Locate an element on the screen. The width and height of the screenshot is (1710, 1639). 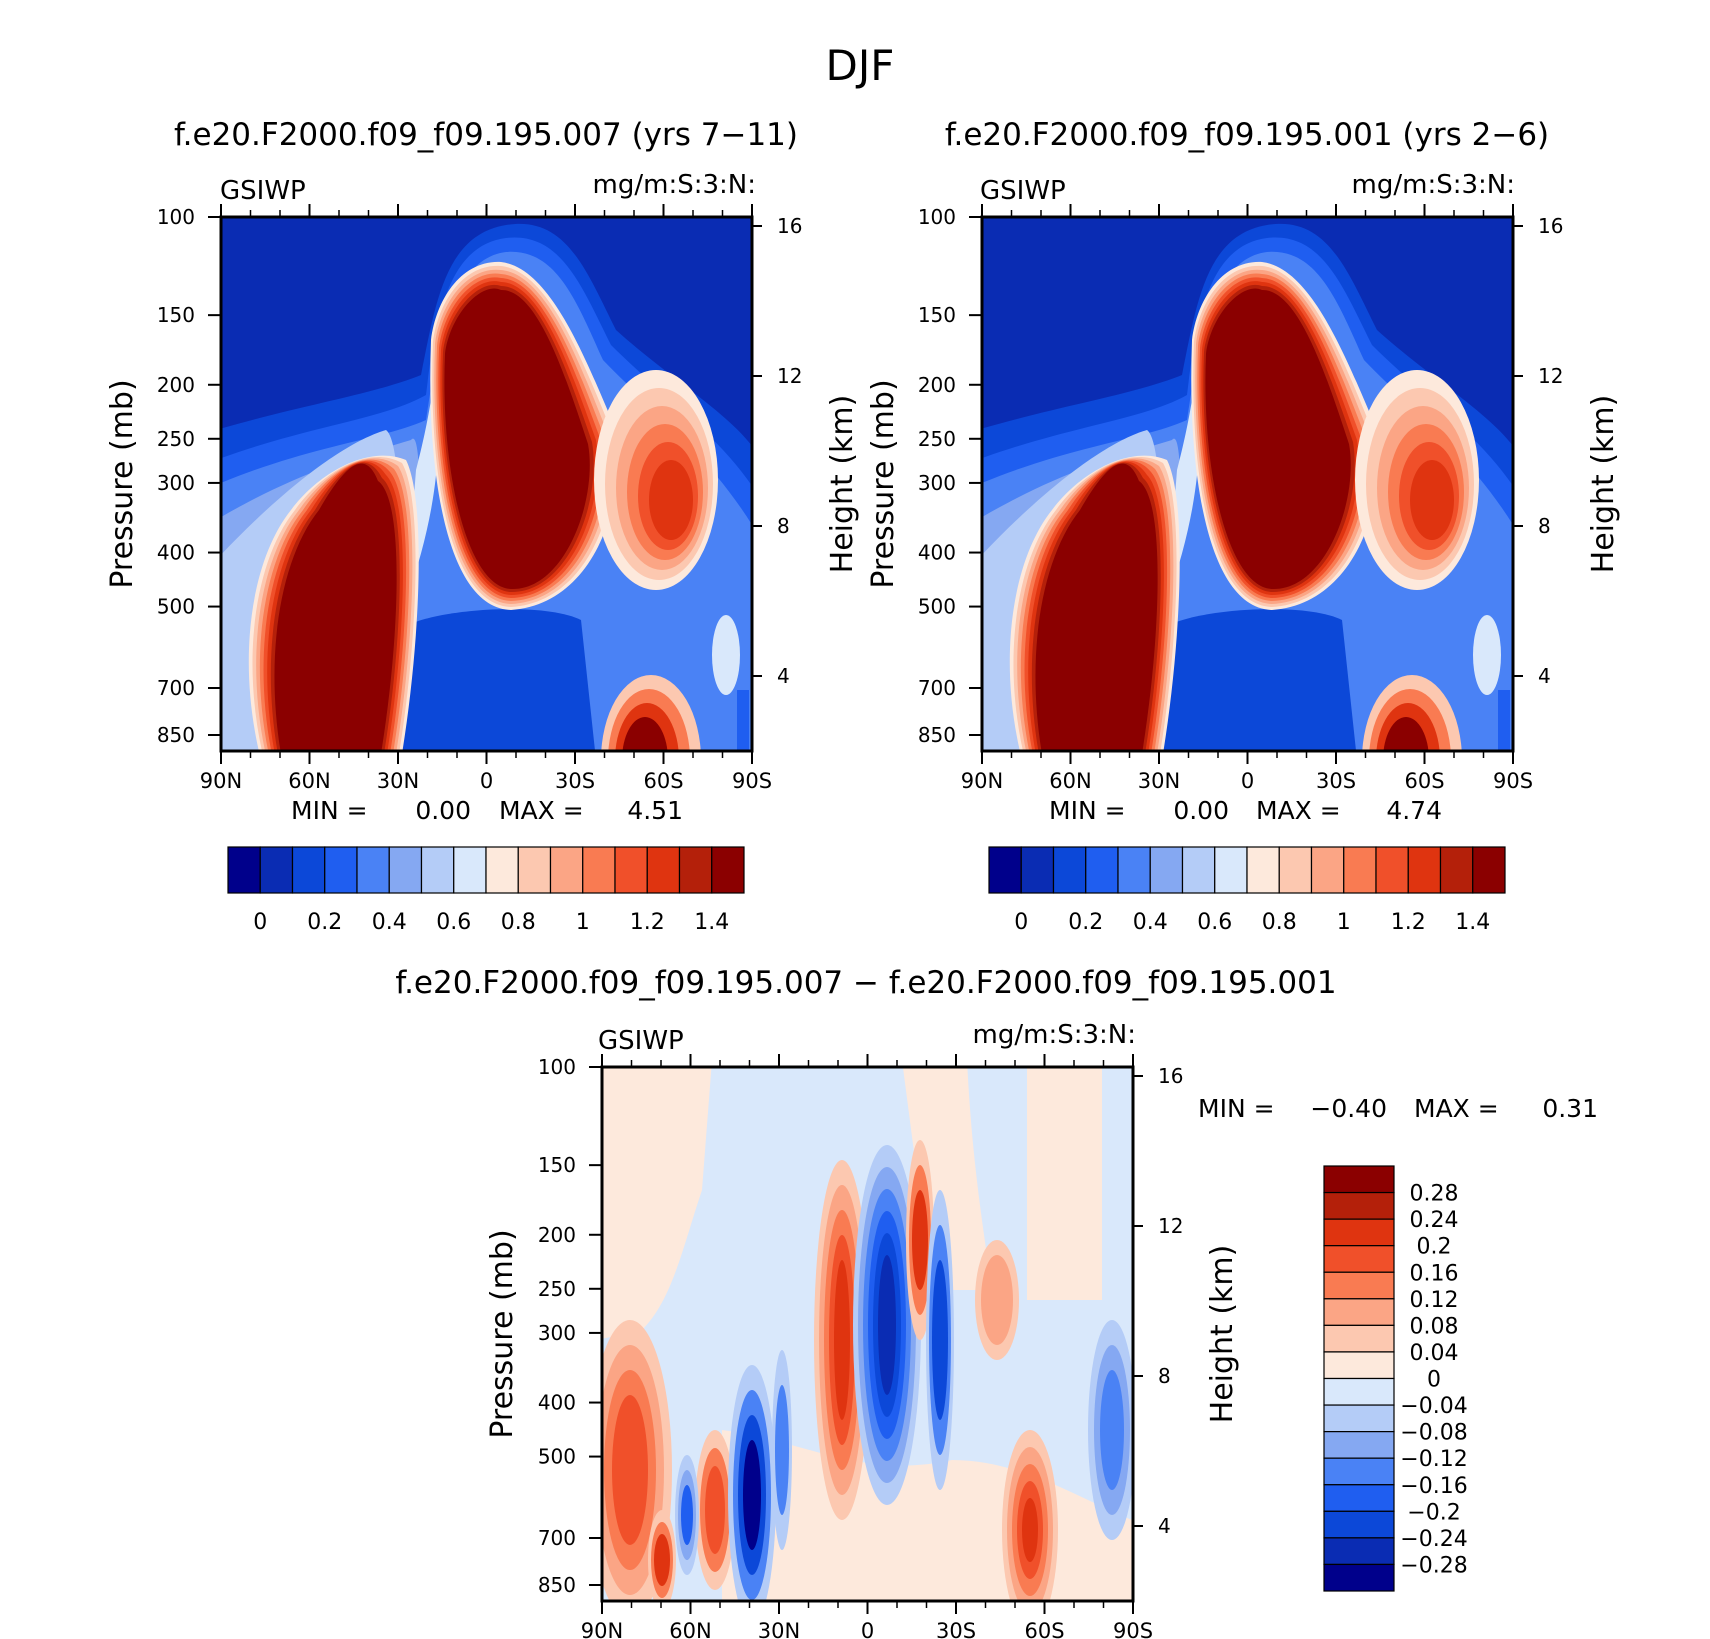
colorbar-label: 0.04 is located at coordinates (1434, 1353).